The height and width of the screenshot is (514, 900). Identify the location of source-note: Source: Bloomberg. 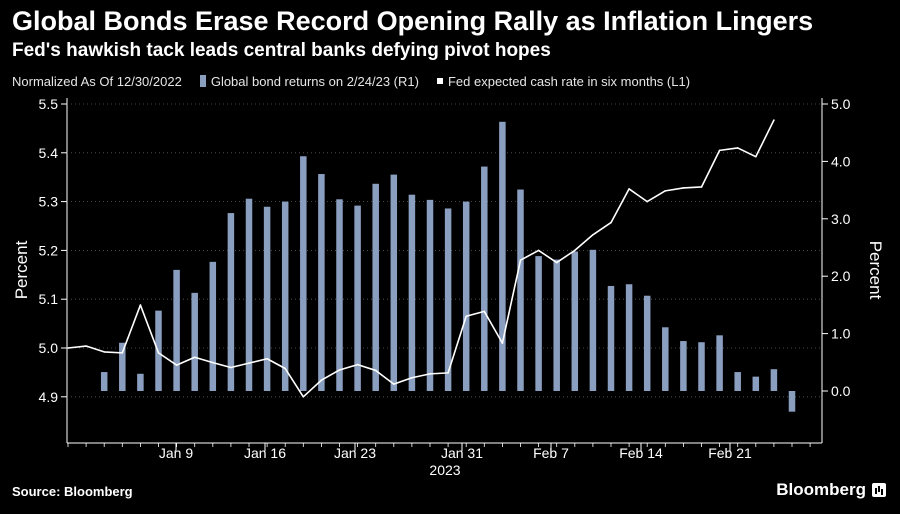
(72, 491).